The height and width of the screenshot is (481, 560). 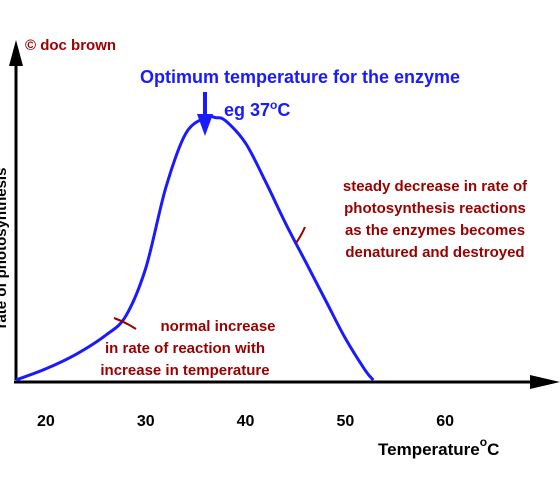 What do you see at coordinates (545, 382) in the screenshot?
I see `x-axis-arrow-icon` at bounding box center [545, 382].